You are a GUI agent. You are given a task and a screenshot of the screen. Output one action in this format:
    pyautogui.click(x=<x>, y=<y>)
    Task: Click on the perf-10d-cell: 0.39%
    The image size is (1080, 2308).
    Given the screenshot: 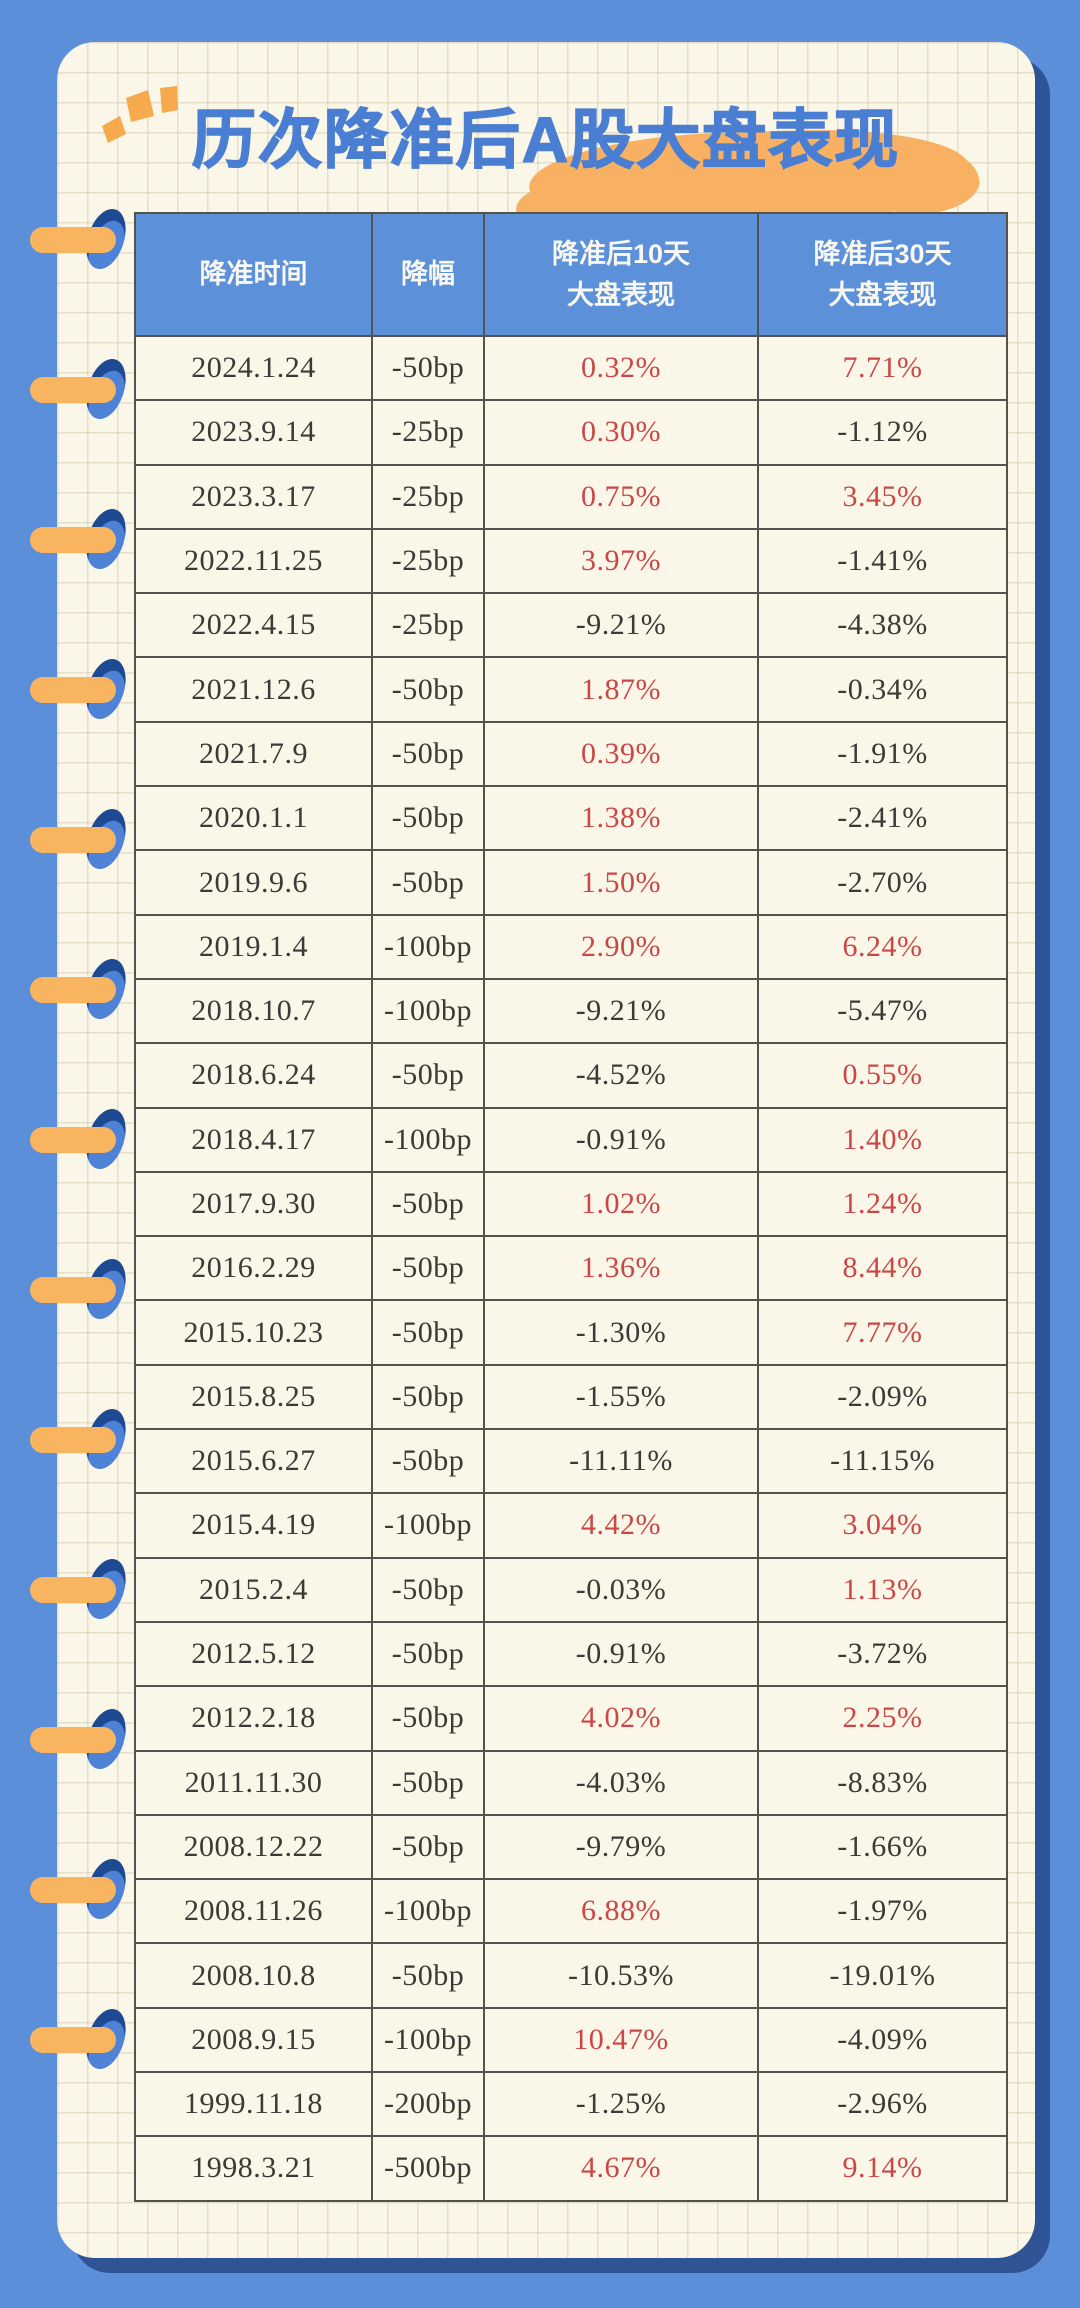 What is the action you would take?
    pyautogui.click(x=621, y=754)
    